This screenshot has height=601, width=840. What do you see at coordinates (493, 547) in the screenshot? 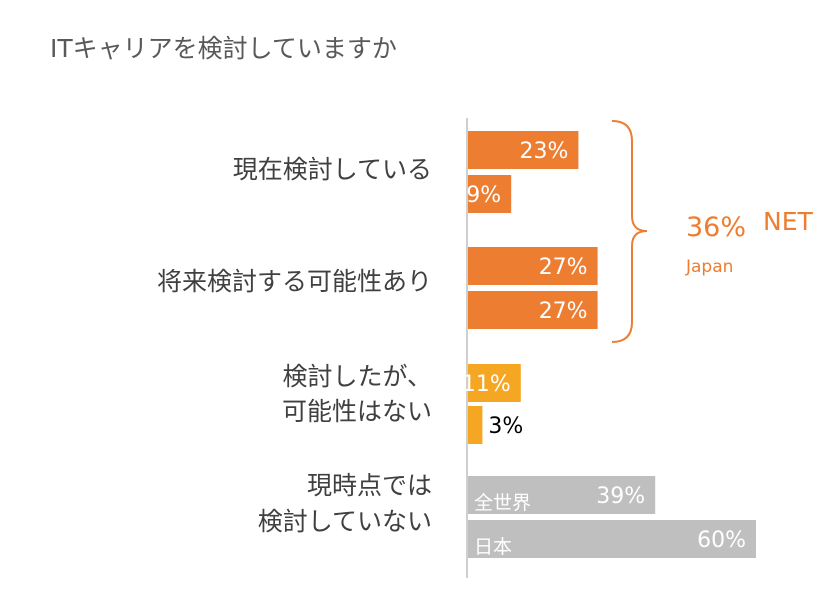
I see `bar-name: 日本` at bounding box center [493, 547].